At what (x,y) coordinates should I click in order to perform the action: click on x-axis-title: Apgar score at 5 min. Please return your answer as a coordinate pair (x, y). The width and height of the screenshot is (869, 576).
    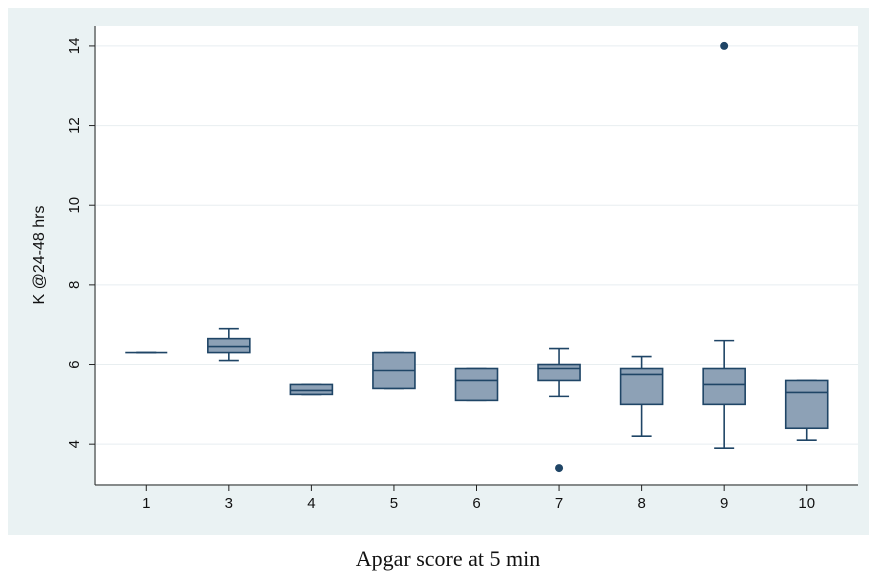
    Looking at the image, I should click on (448, 558).